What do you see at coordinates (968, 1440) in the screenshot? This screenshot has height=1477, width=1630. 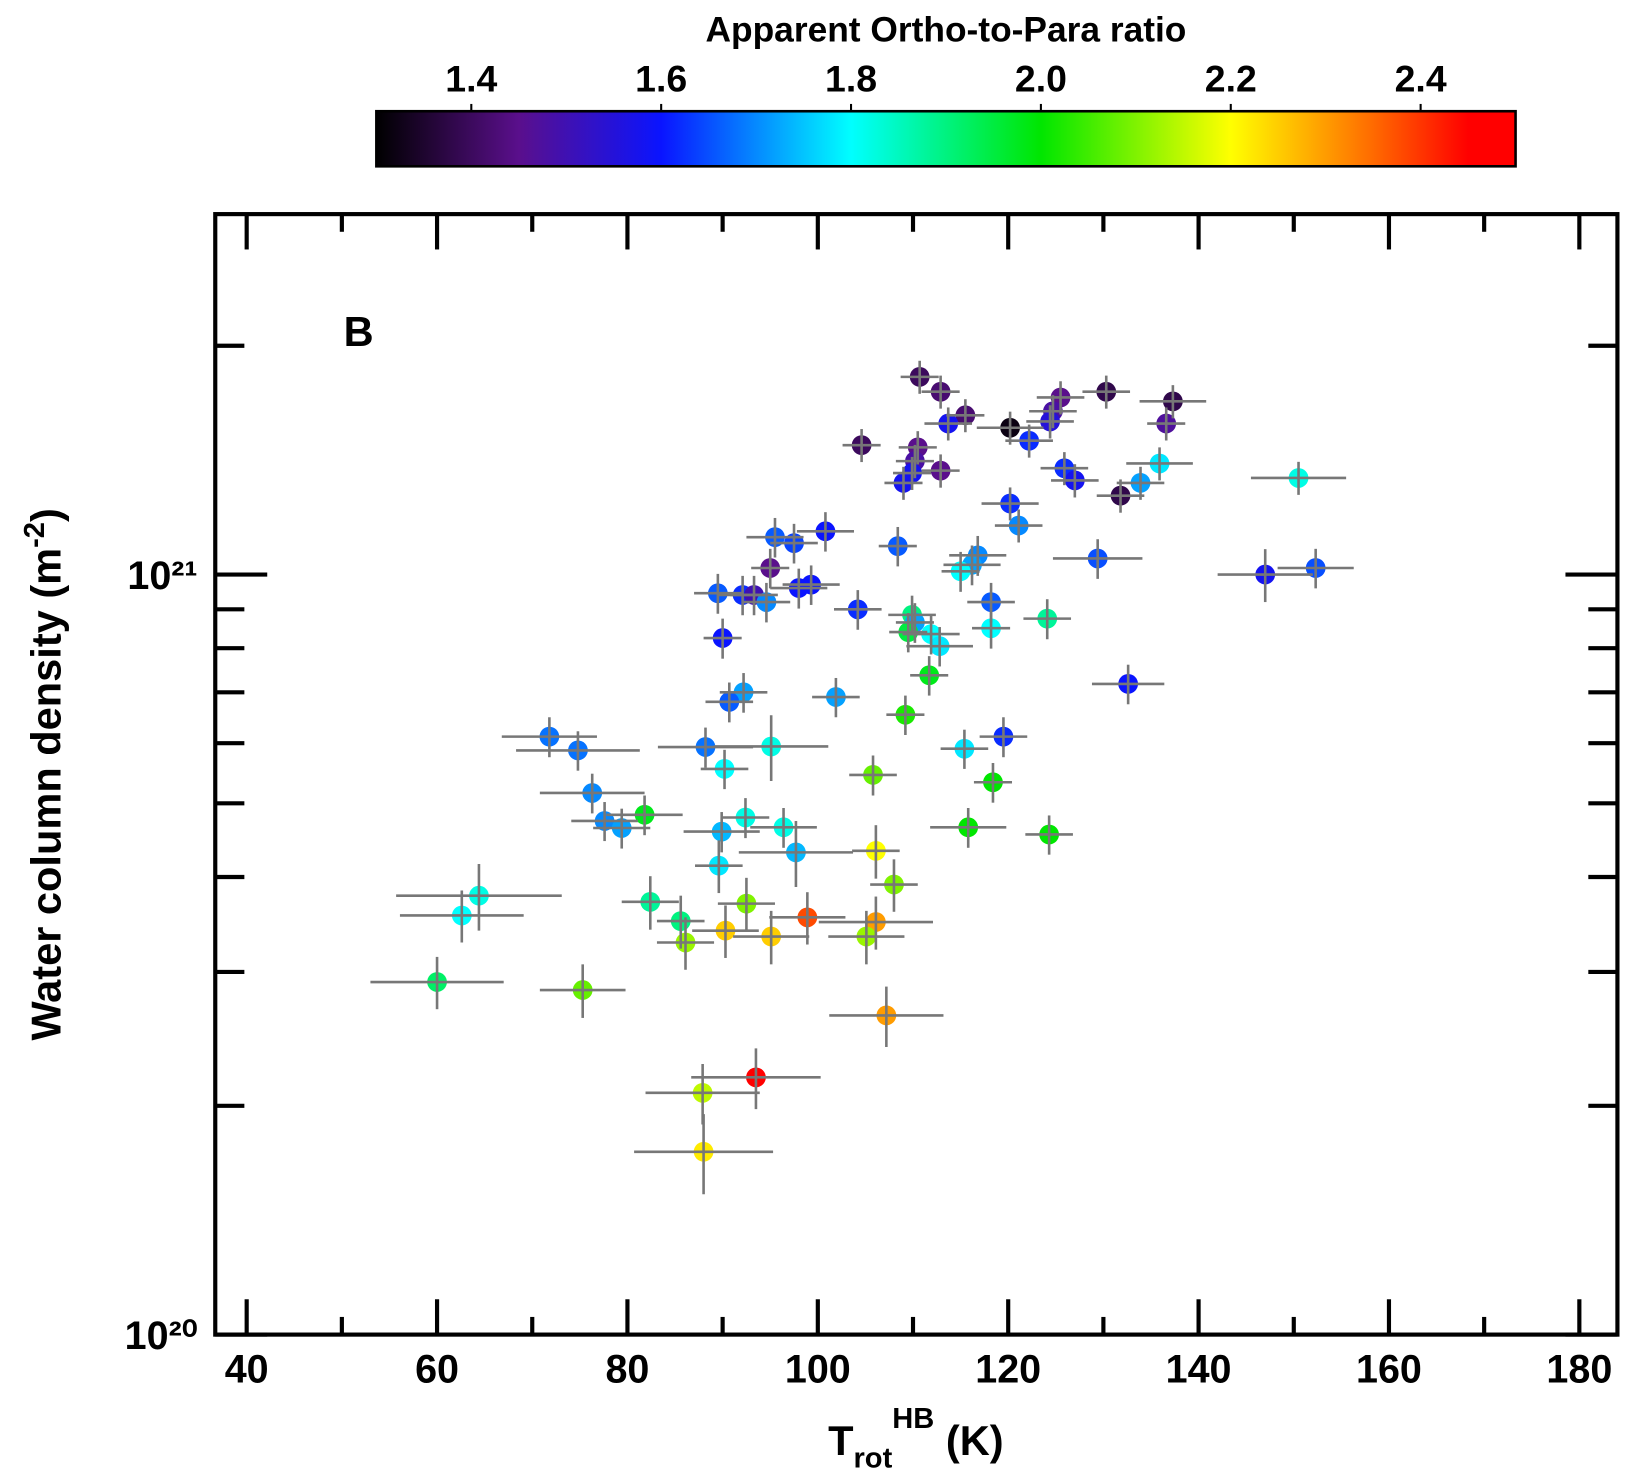 I see `x-label-unit: (K)` at bounding box center [968, 1440].